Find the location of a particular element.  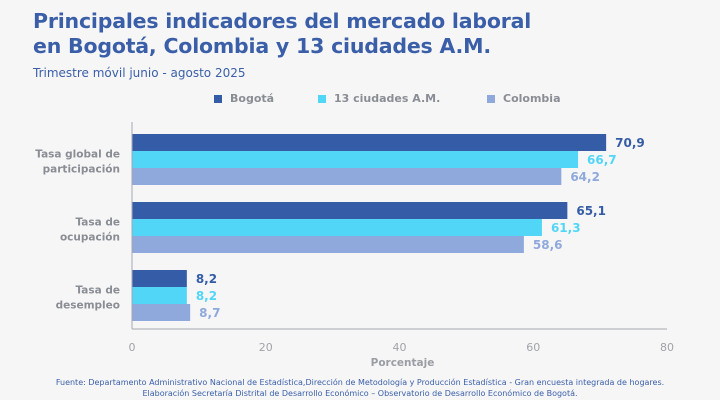

data-label: 58,6 is located at coordinates (548, 245).